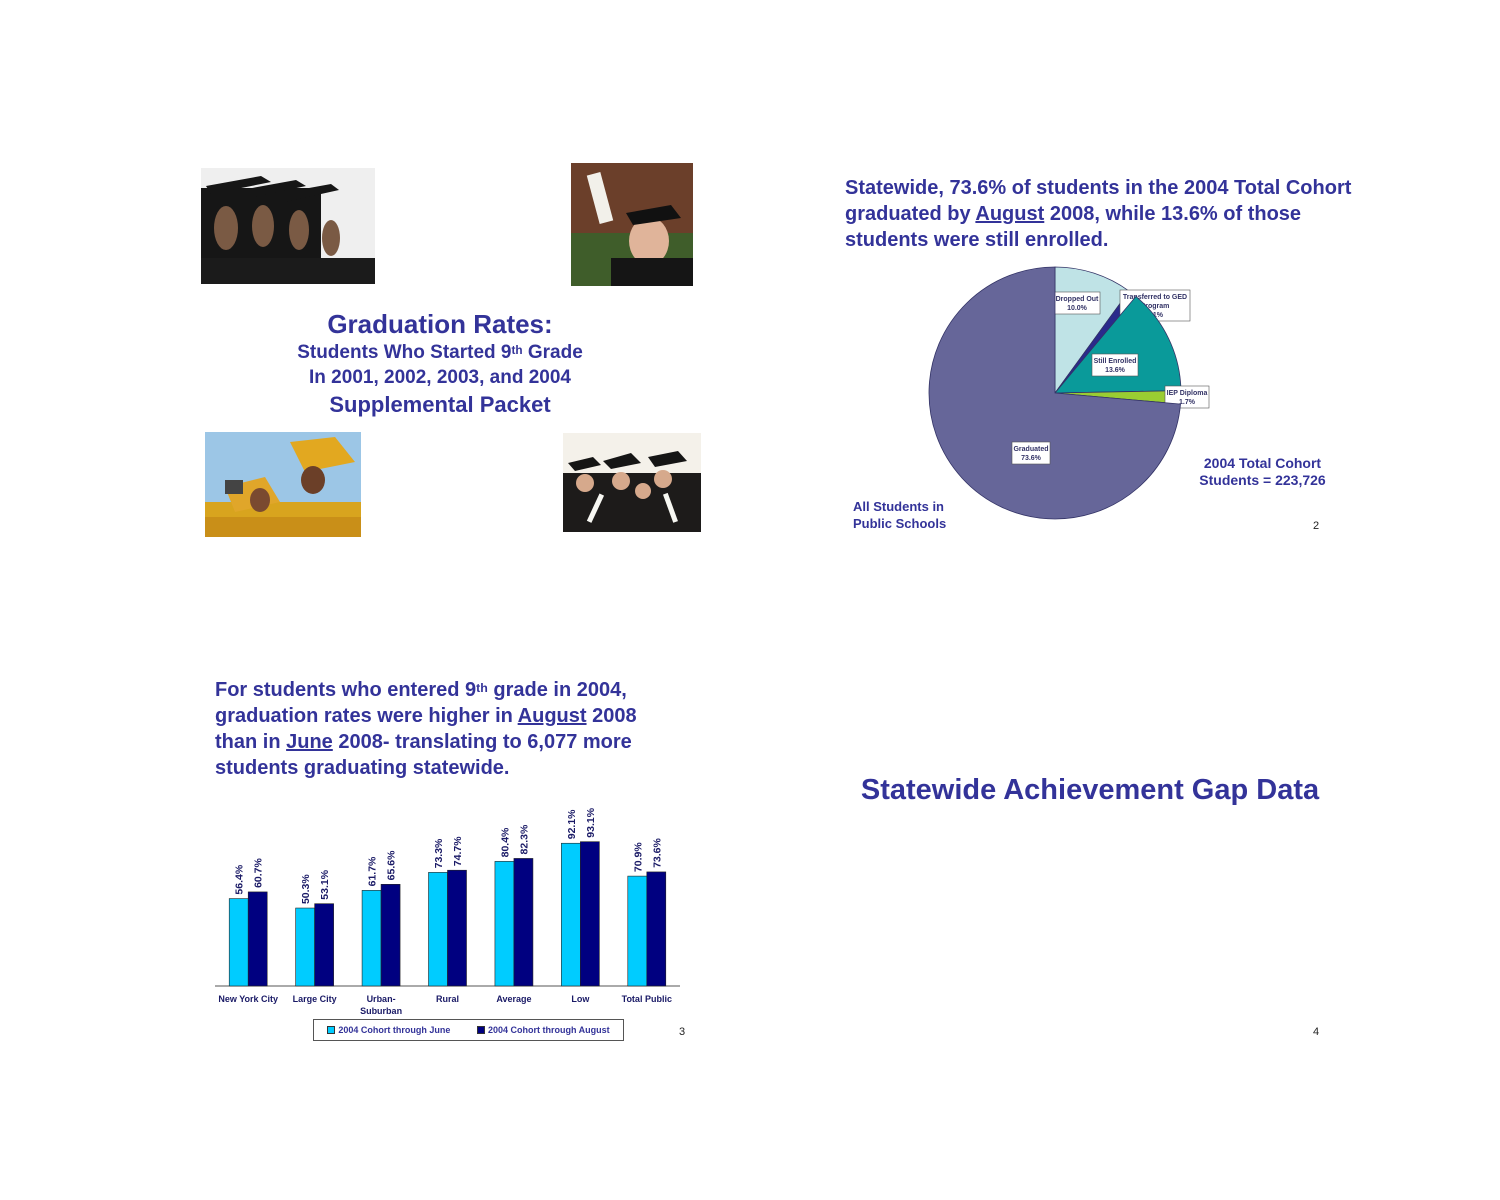 The width and height of the screenshot is (1500, 1200). I want to click on bar-value-label: 82.3%, so click(524, 839).